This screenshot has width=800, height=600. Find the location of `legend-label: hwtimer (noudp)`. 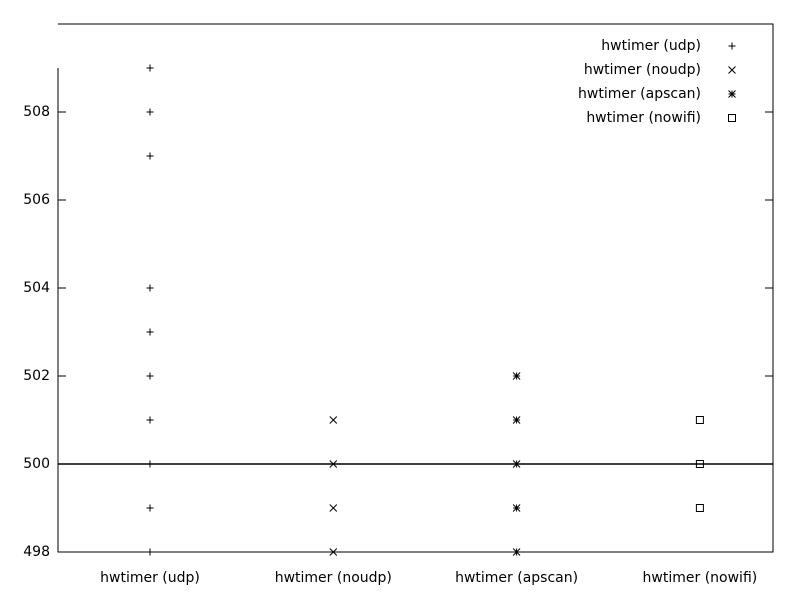

legend-label: hwtimer (noudp) is located at coordinates (642, 70).